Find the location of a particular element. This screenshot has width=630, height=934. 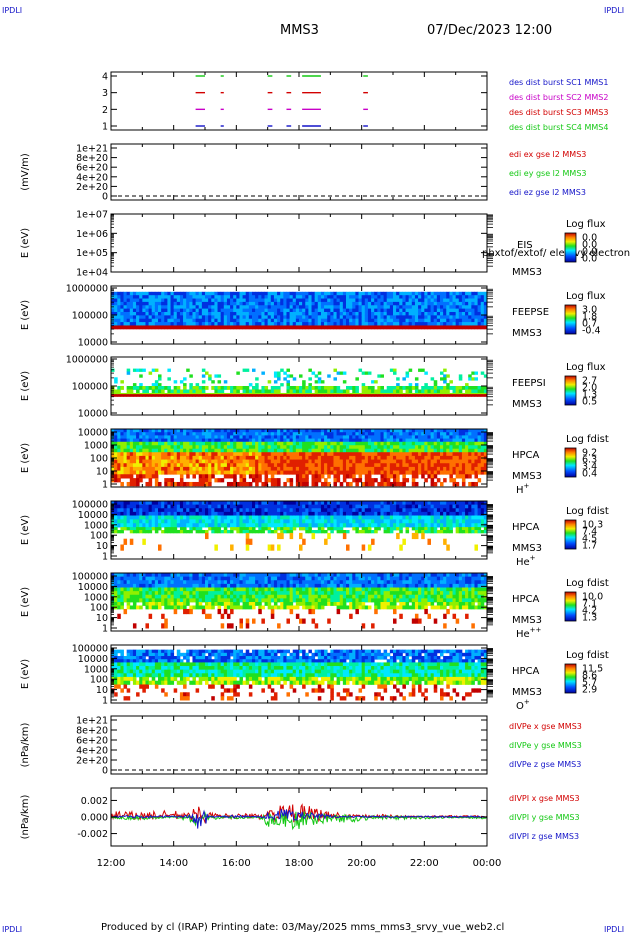

instrument-label: HPCA is located at coordinates (526, 455).